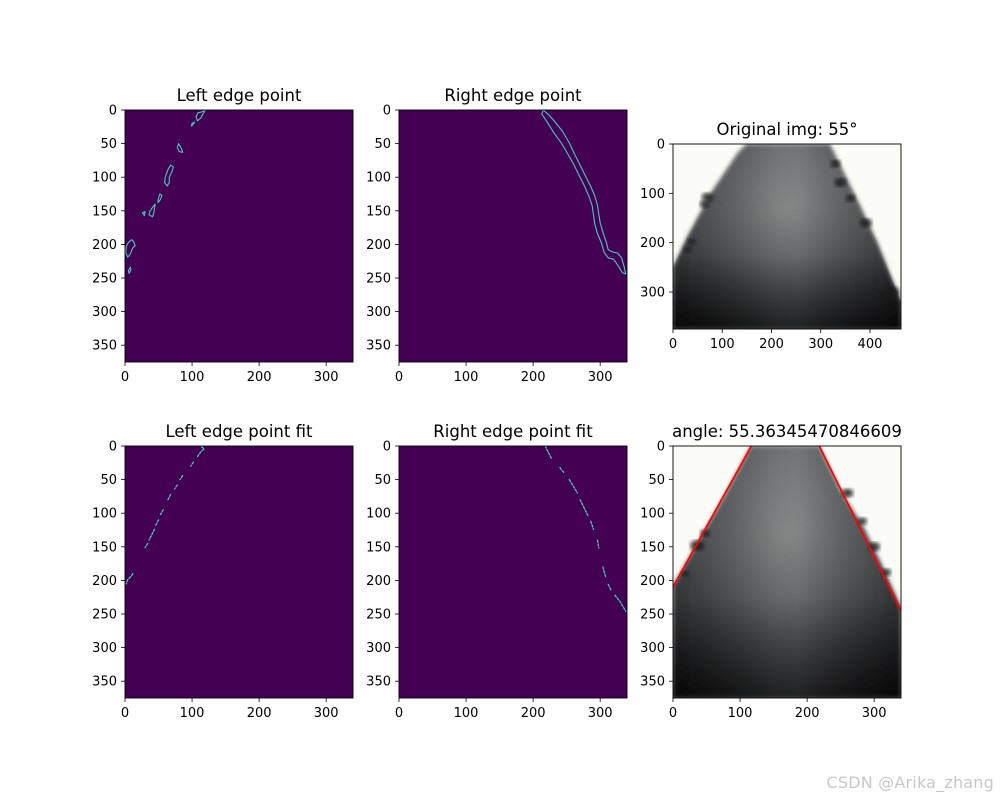  What do you see at coordinates (513, 431) in the screenshot?
I see `panel-title: Right edge point fit` at bounding box center [513, 431].